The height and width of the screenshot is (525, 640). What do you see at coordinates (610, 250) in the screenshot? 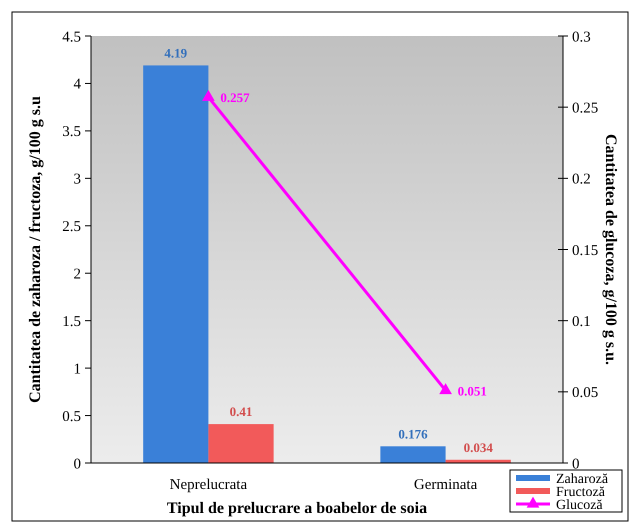
I see `y2-axis-title: Cantitatea de glucoza, g/100 g s.u.` at bounding box center [610, 250].